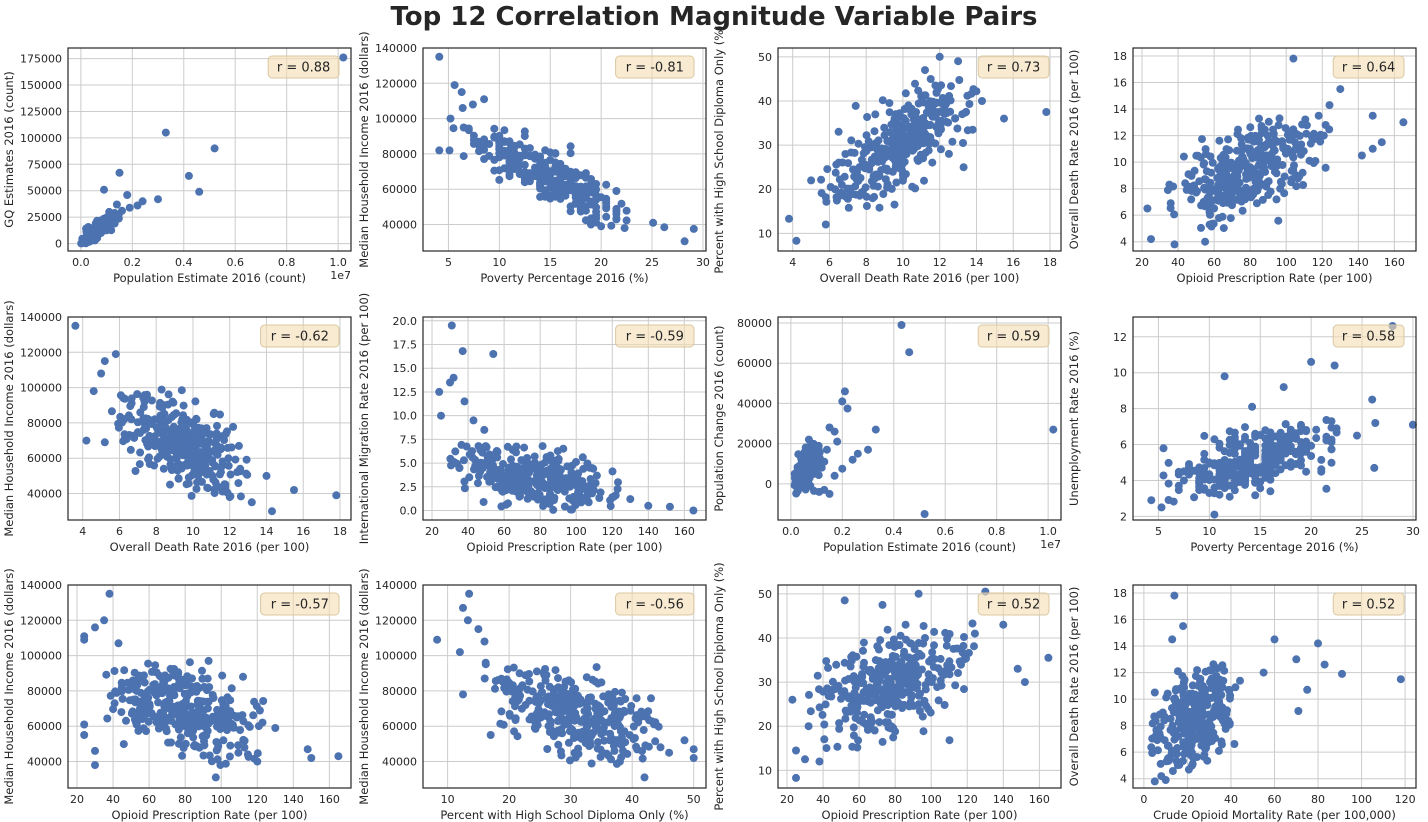 The height and width of the screenshot is (822, 1428). I want to click on x-tick-label: 10, so click(499, 262).